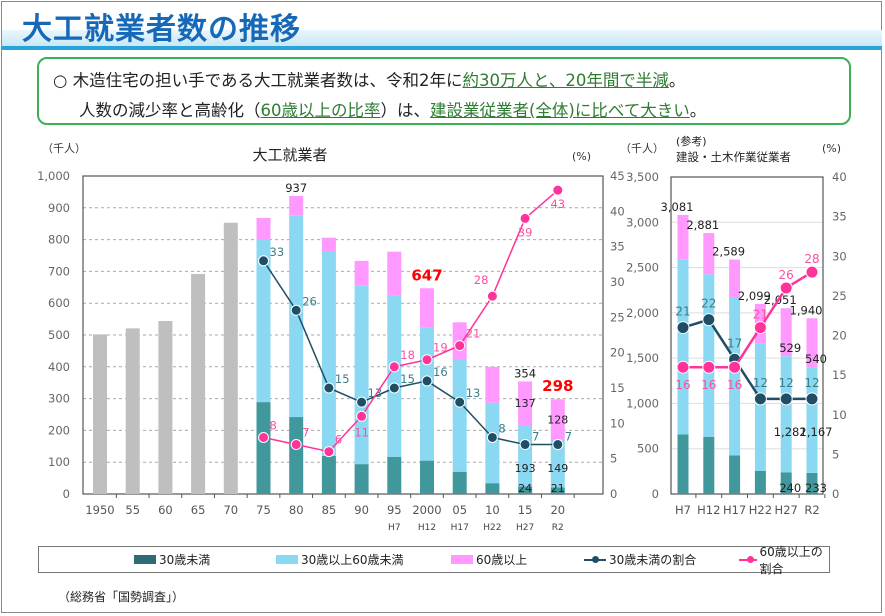 Image resolution: width=885 pixels, height=616 pixels. Describe the element at coordinates (172, 559) in the screenshot. I see `legend-item-under30: 30歳未満` at that location.